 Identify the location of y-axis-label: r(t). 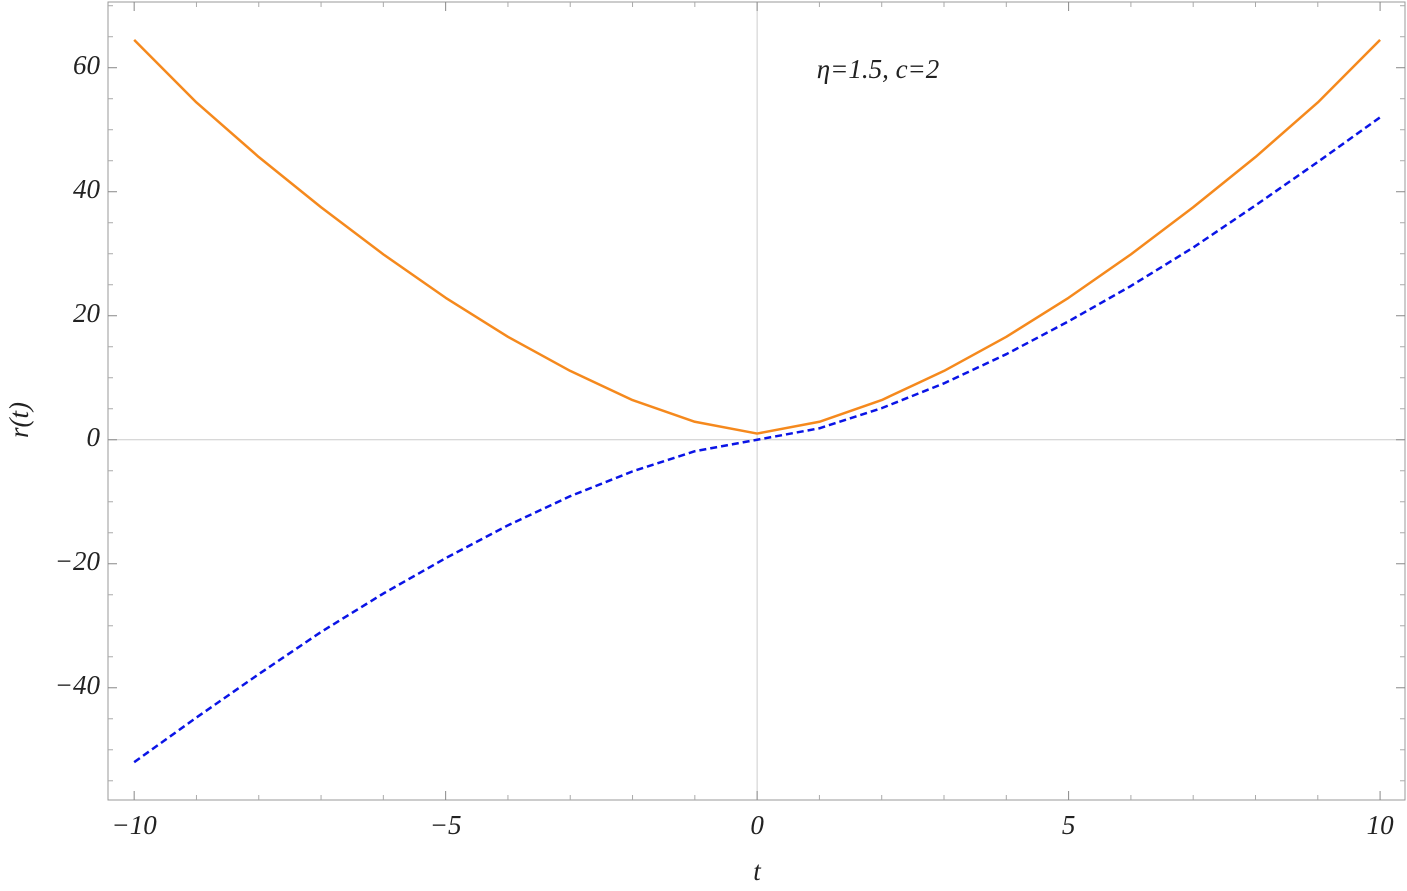
(19, 420).